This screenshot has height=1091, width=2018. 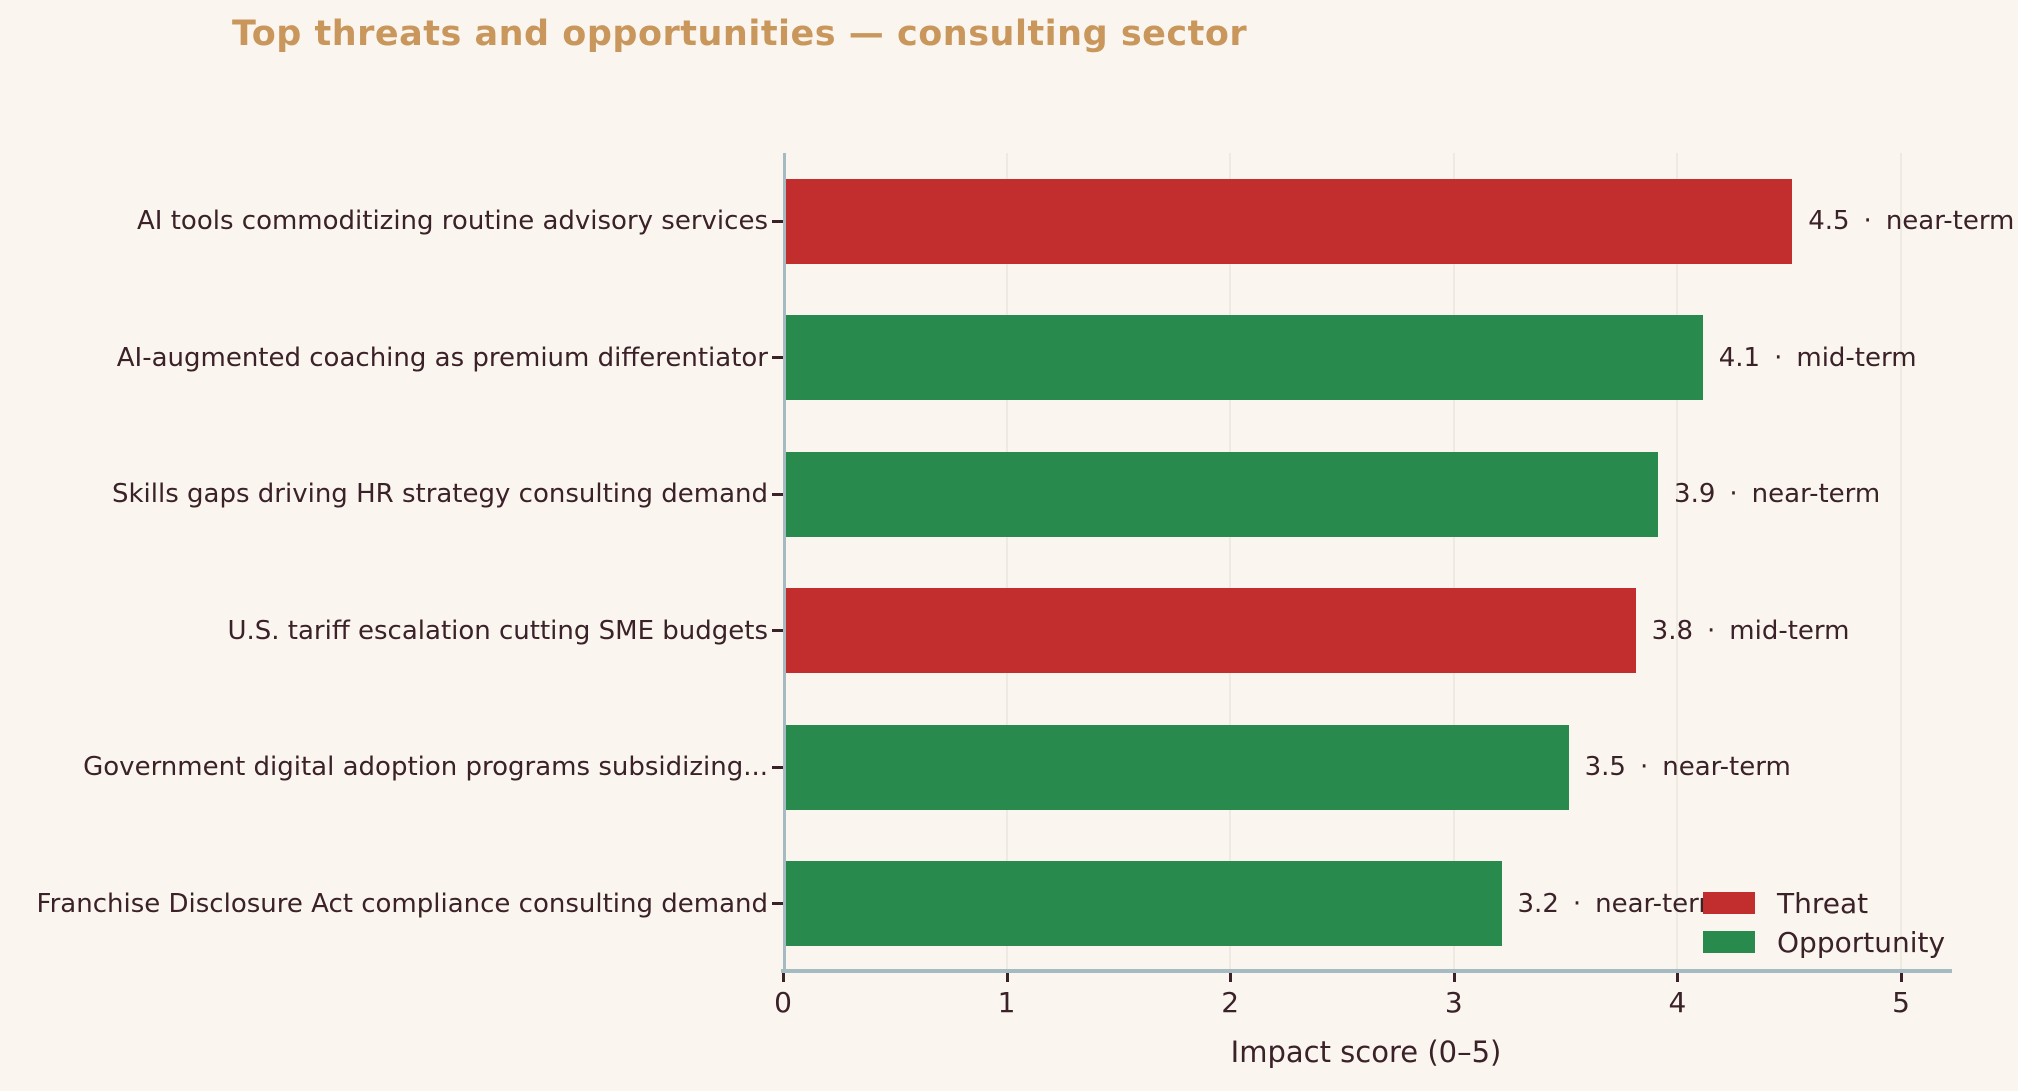 I want to click on legend: Threat Opportunity, so click(x=1824, y=923).